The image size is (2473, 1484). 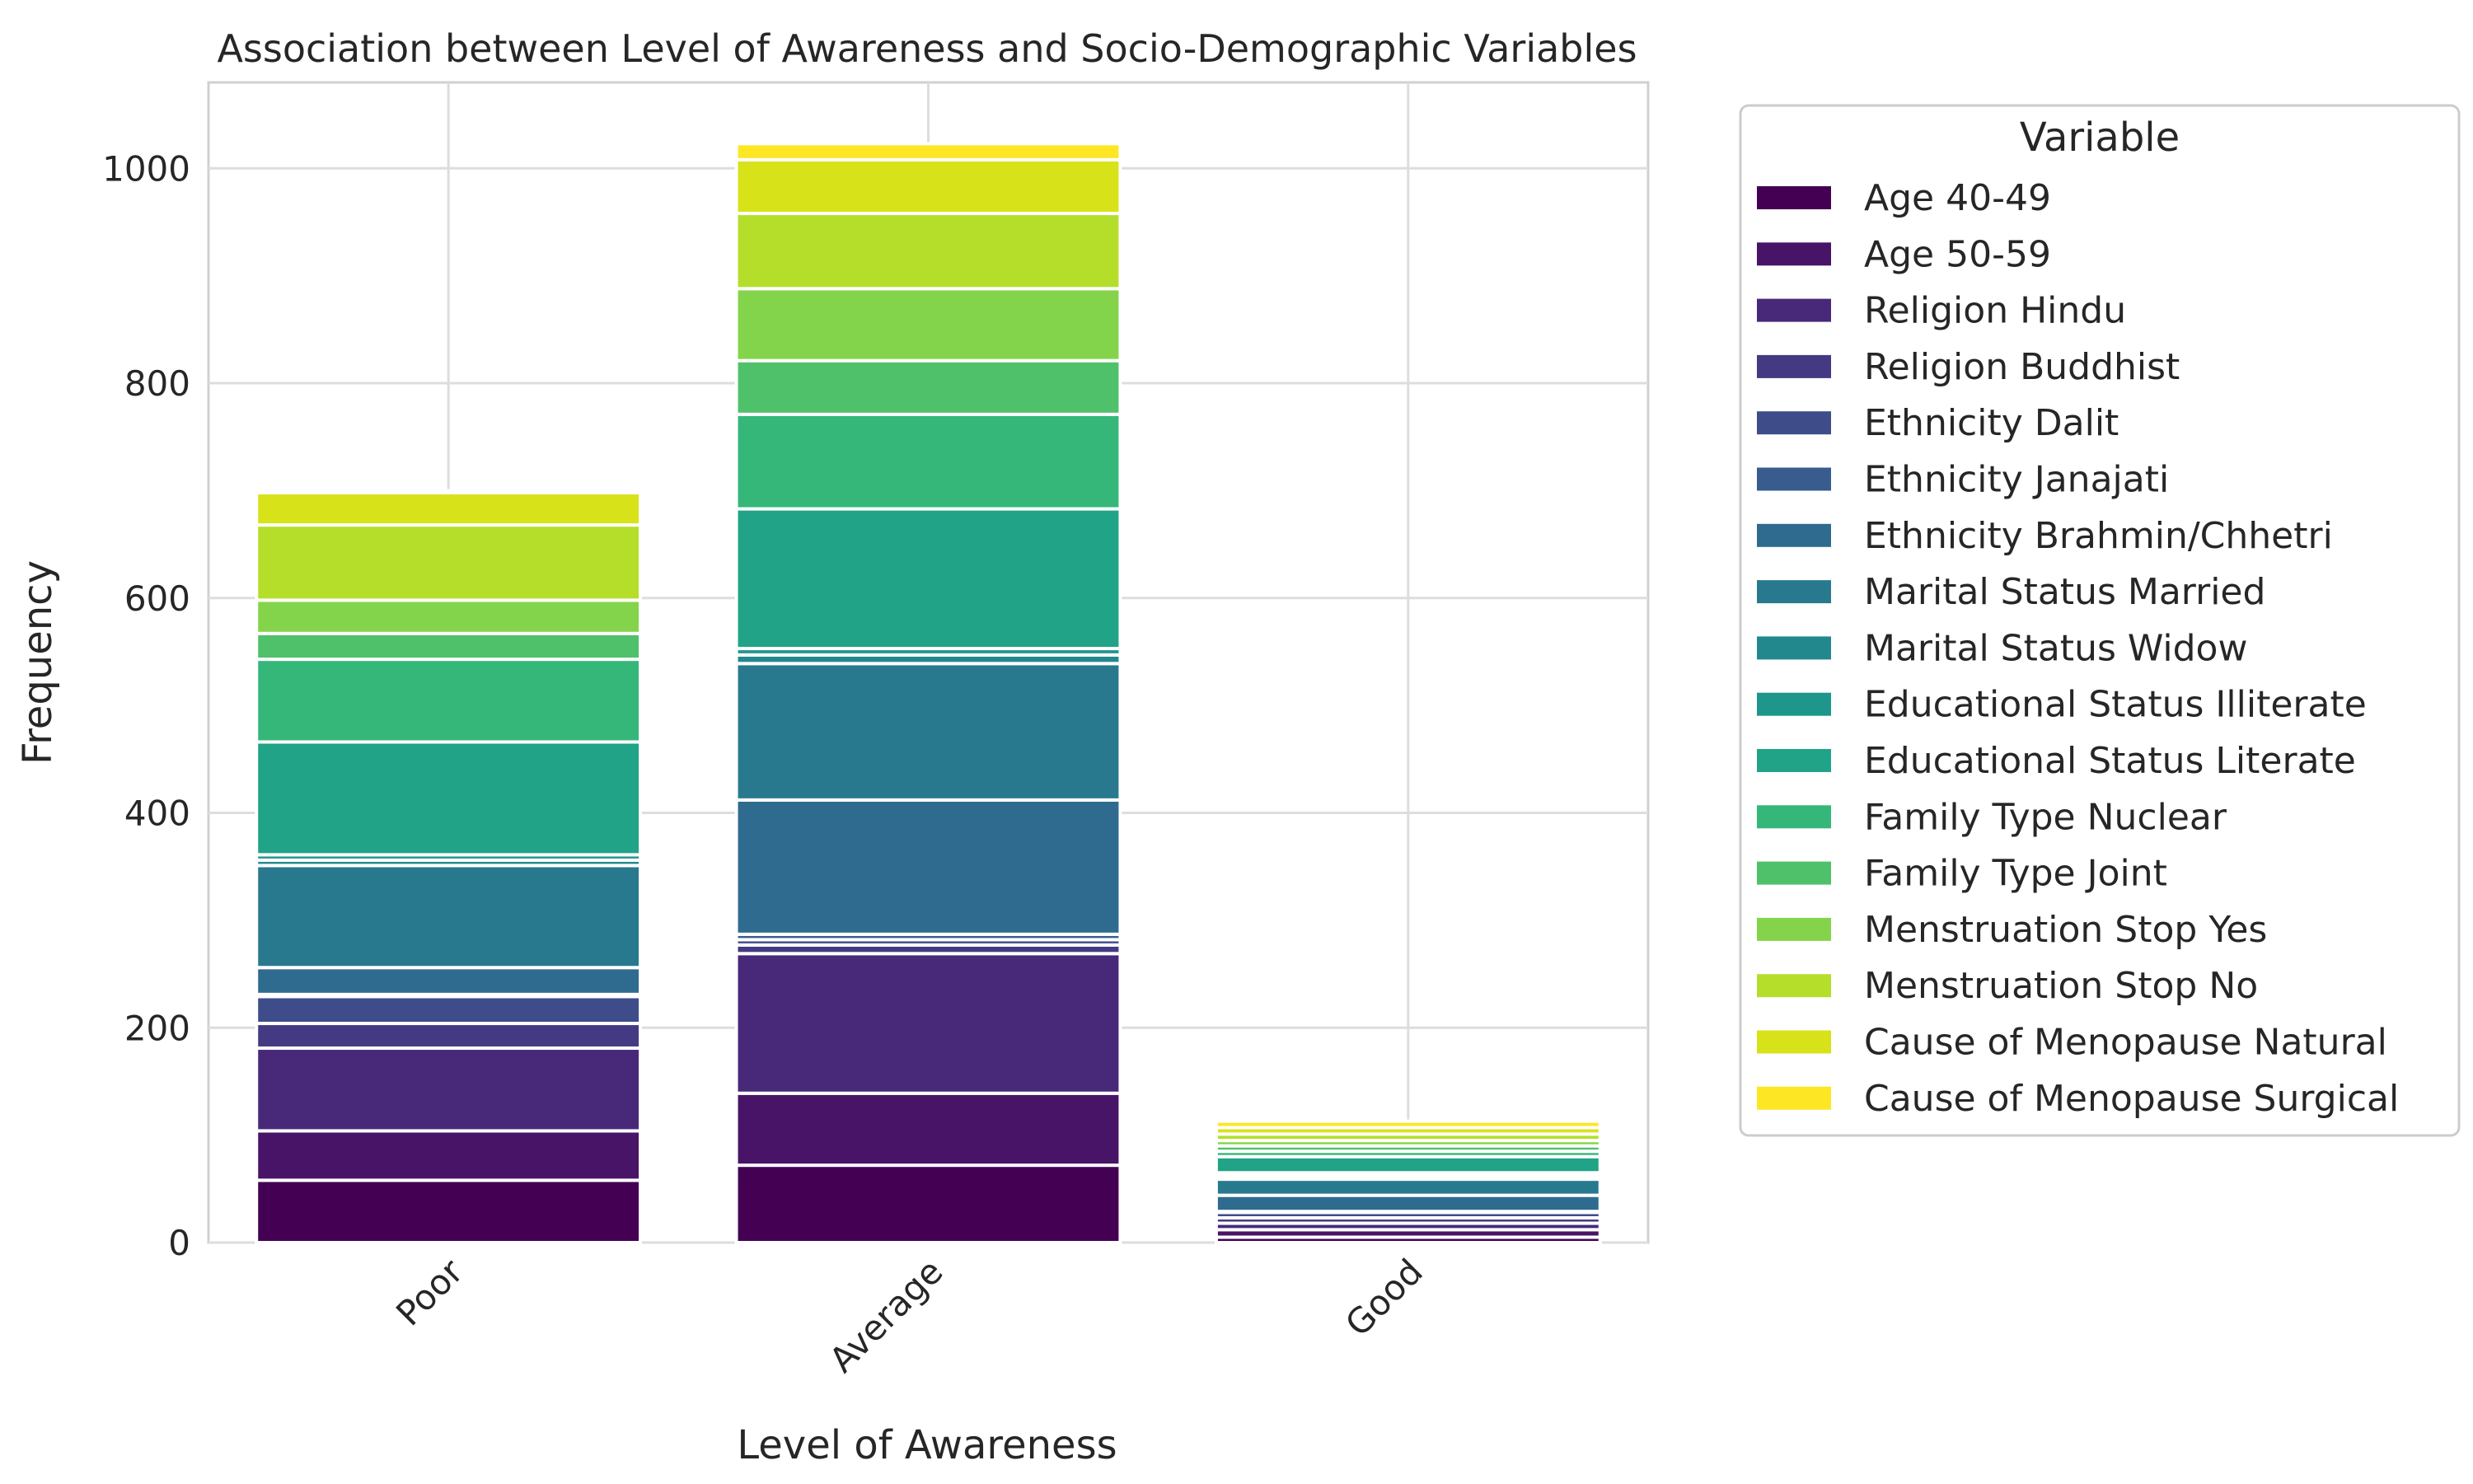 I want to click on bar-segment-average-cause-of-menopause-natural, so click(x=928, y=187).